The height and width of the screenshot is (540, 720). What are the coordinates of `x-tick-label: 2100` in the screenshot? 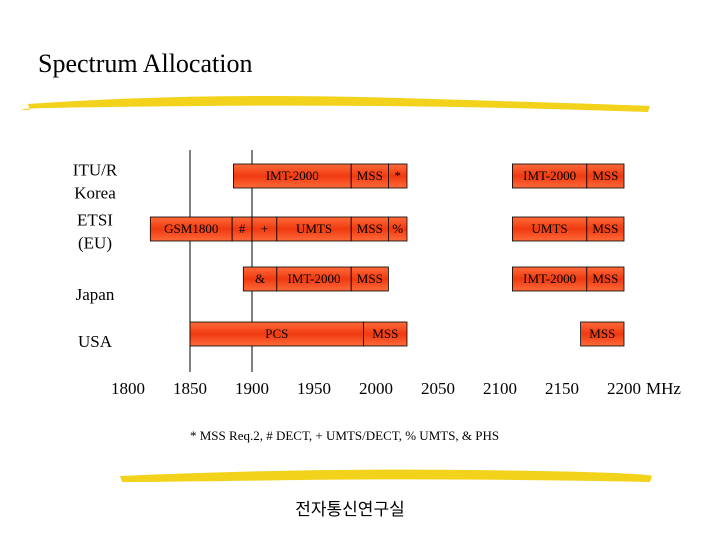 It's located at (500, 388).